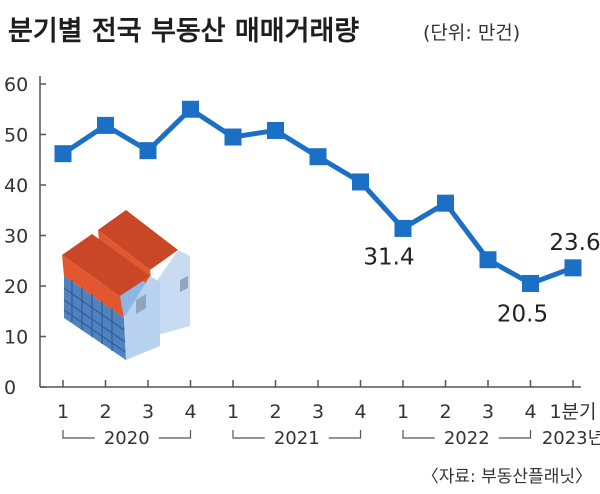 This screenshot has width=600, height=494. Describe the element at coordinates (16, 85) in the screenshot. I see `y-tick-label: 60` at that location.